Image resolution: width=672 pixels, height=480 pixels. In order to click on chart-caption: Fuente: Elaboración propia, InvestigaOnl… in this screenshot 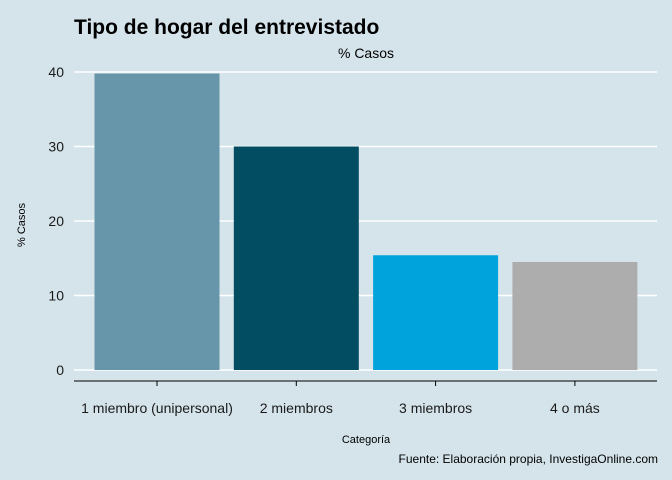, I will do `click(528, 459)`.